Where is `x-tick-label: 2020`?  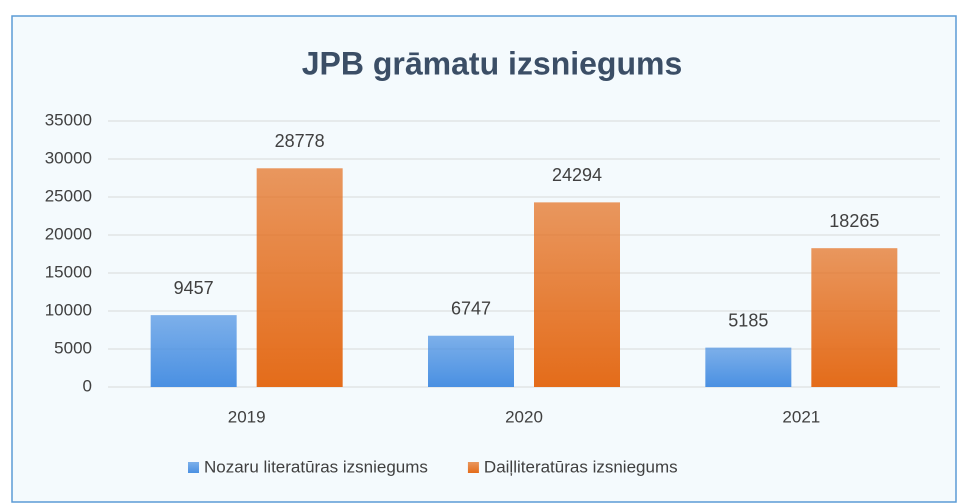
x-tick-label: 2020 is located at coordinates (524, 416).